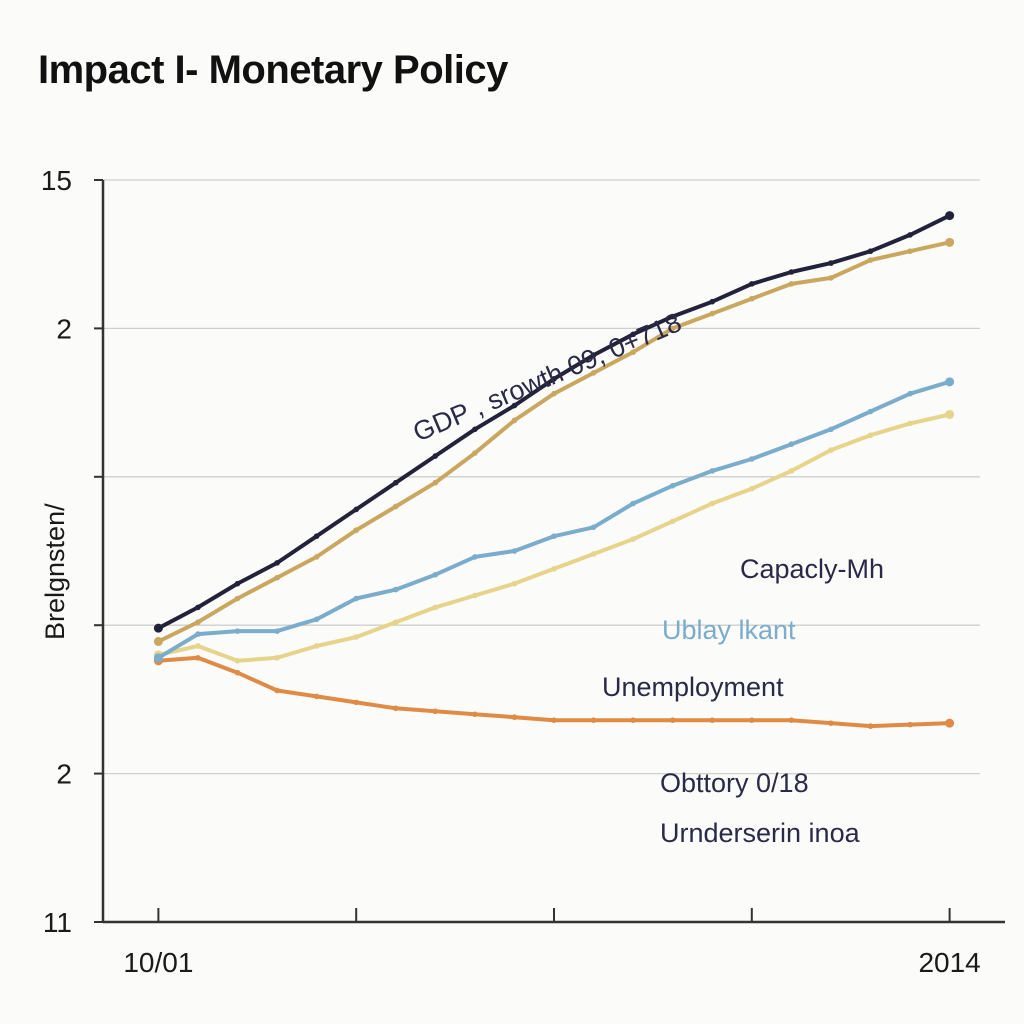 This screenshot has width=1024, height=1024. I want to click on y-tick-label-1: 2, so click(64, 328).